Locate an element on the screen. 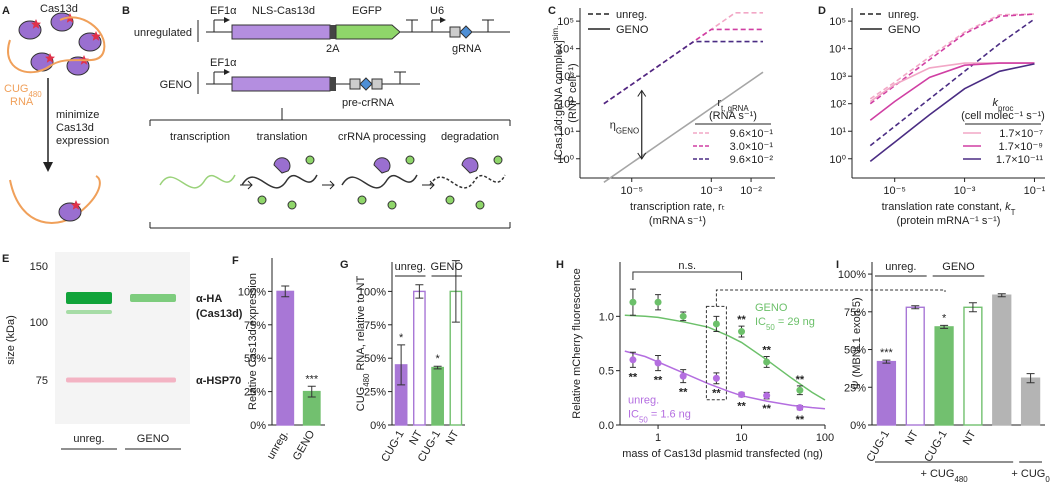 The width and height of the screenshot is (1050, 483). action-text: minimize is located at coordinates (77, 115).